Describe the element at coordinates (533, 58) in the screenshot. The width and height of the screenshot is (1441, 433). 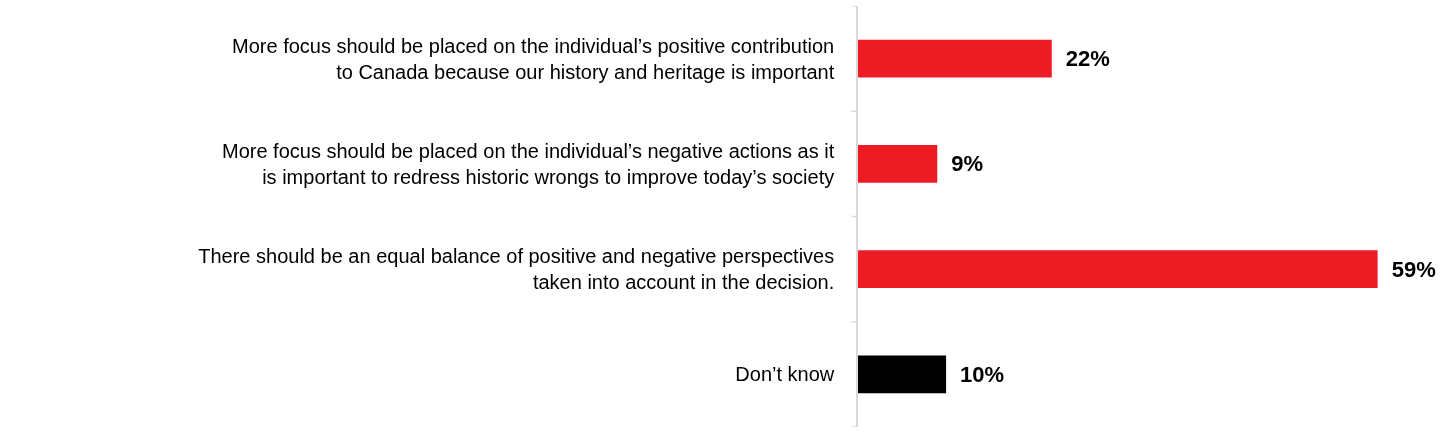
I see `y-tick-label: More focus should be placed on the individual’s positive contribution to Canada because our history and heritage is important` at that location.